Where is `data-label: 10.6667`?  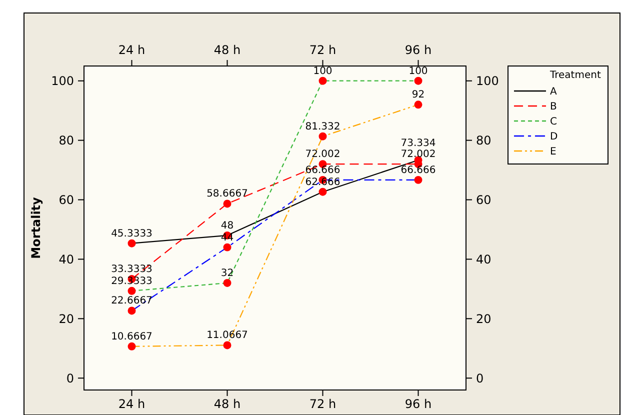 data-label: 10.6667 is located at coordinates (131, 336).